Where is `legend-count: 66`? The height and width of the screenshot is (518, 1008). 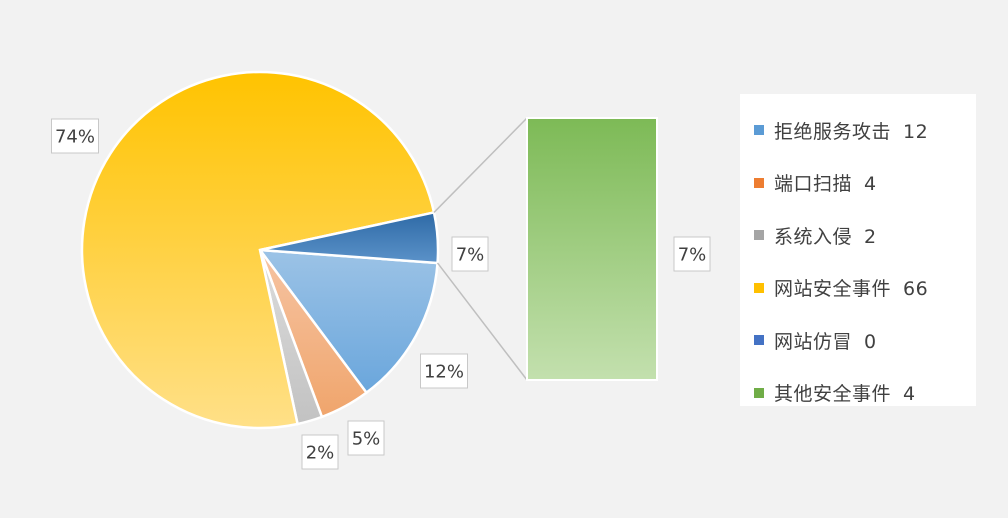
legend-count: 66 is located at coordinates (916, 289).